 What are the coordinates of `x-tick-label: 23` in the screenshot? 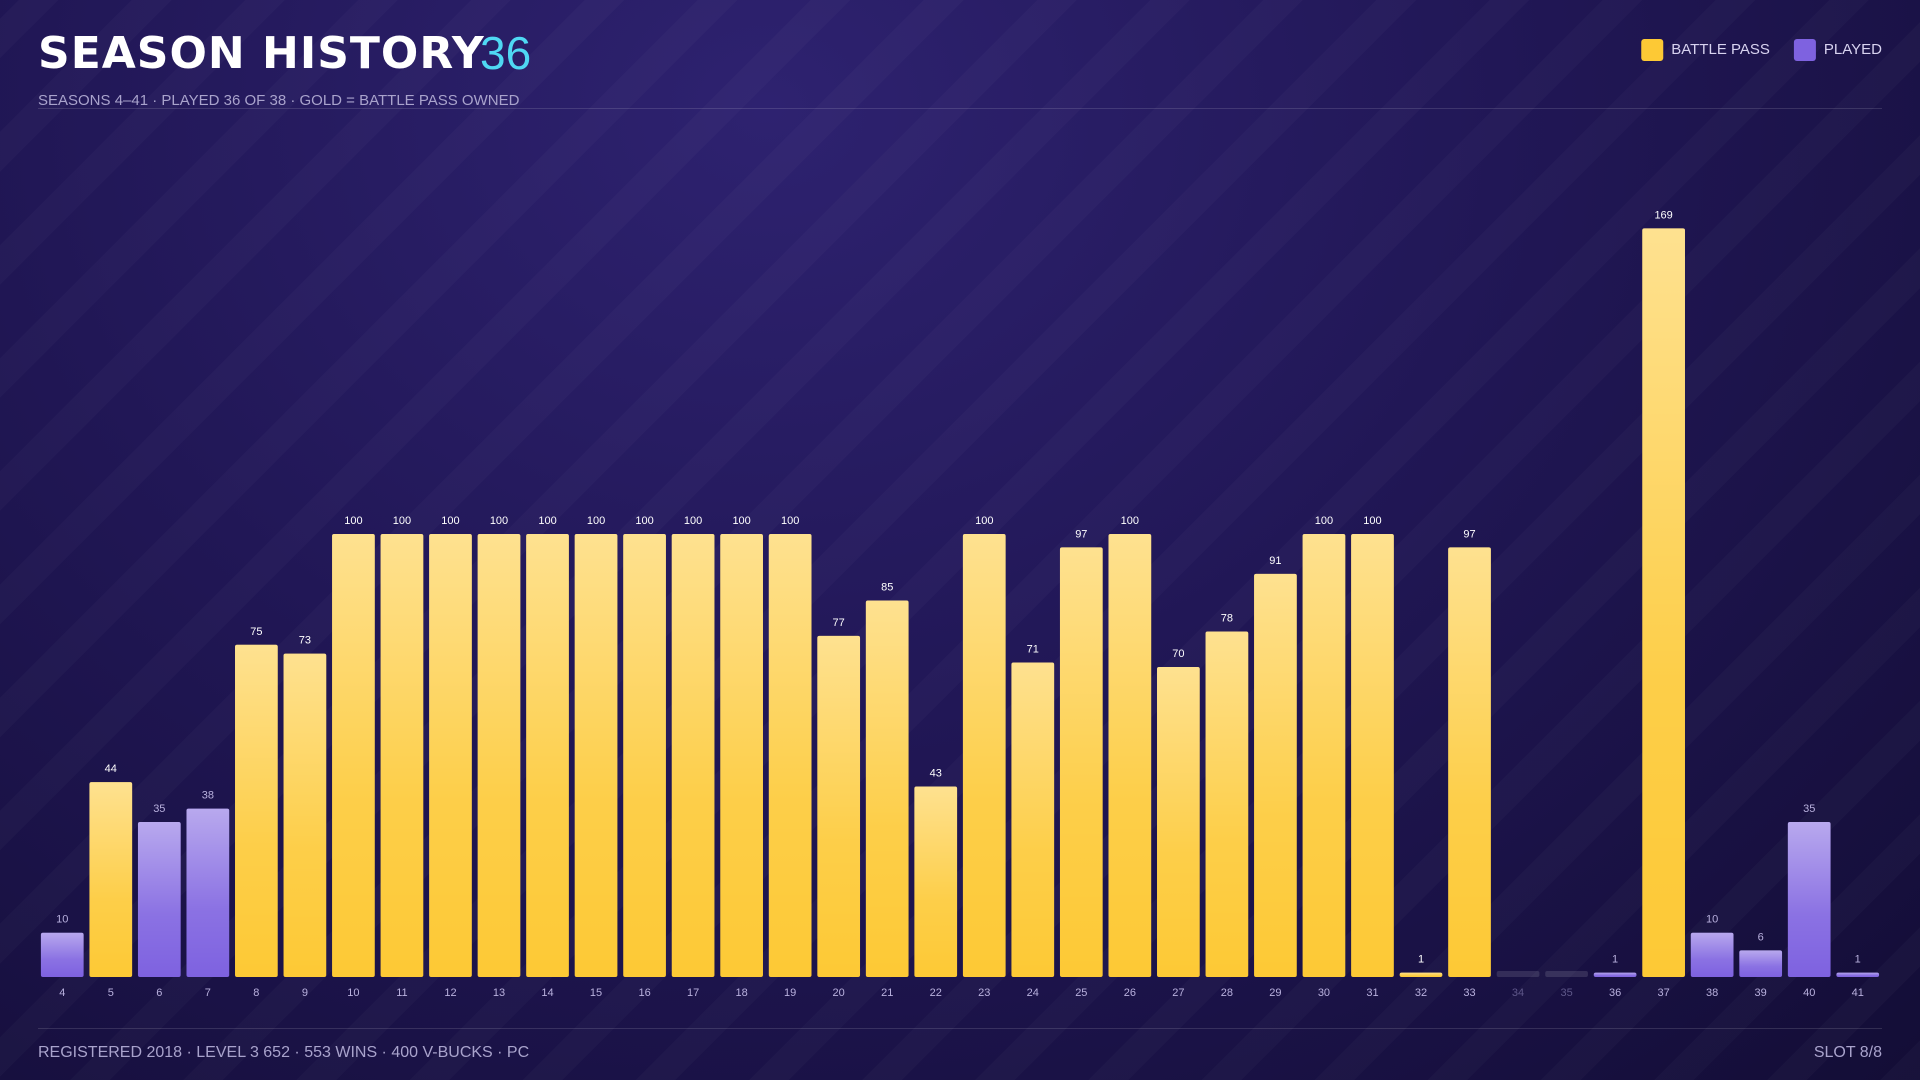 It's located at (984, 993).